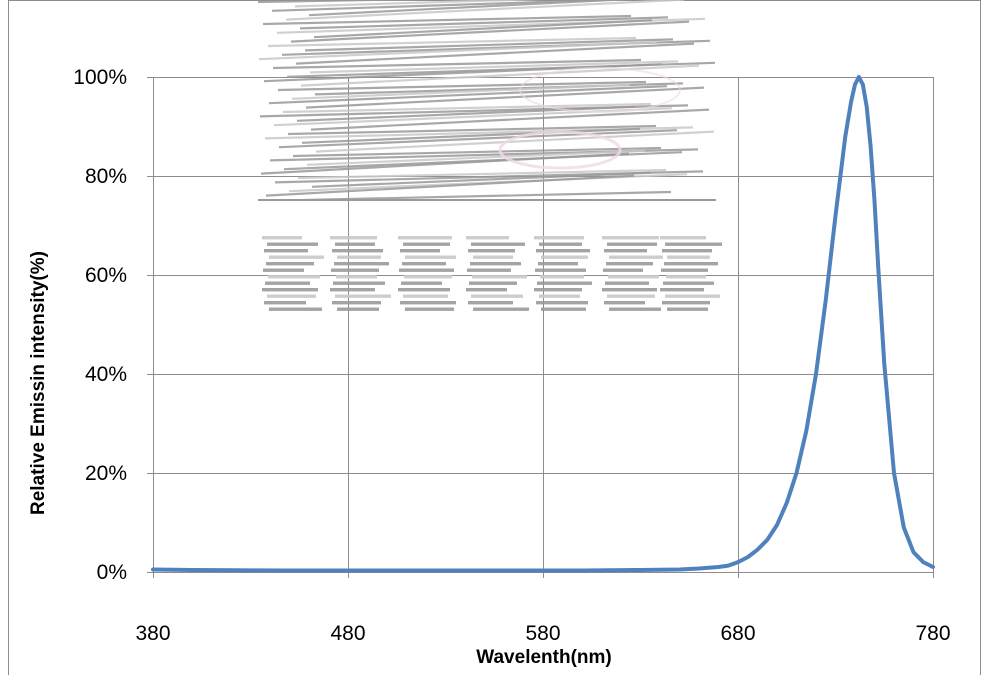 The width and height of the screenshot is (989, 675). Describe the element at coordinates (100, 77) in the screenshot. I see `y-tick-label-5: 100%` at that location.